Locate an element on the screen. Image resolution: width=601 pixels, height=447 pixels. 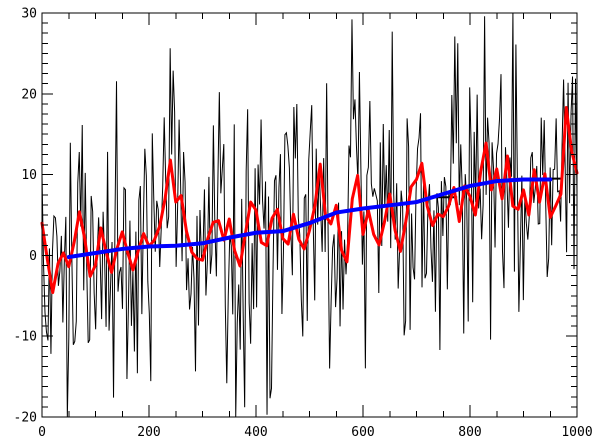
y-tick-label: 10 is located at coordinates (29, 175).